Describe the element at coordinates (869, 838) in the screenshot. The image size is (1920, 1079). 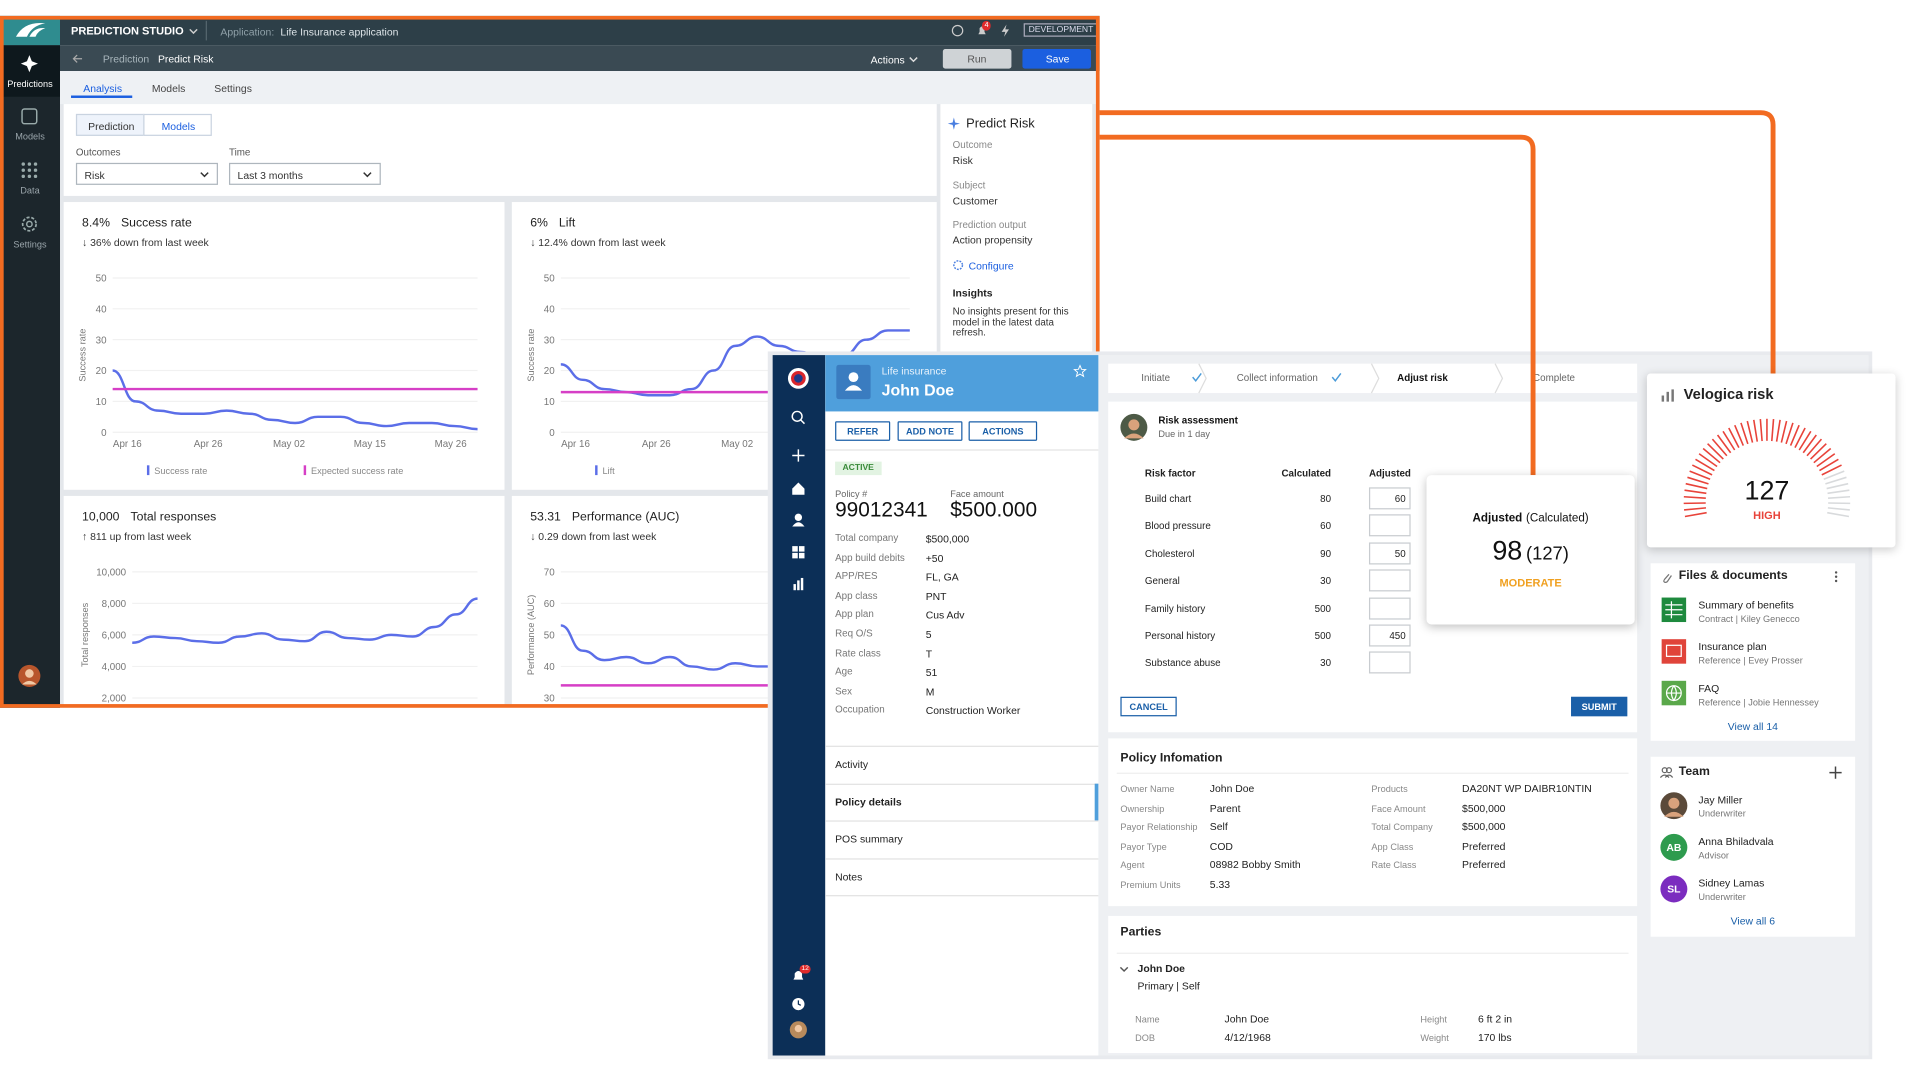
I see `section-link: POS summary` at that location.